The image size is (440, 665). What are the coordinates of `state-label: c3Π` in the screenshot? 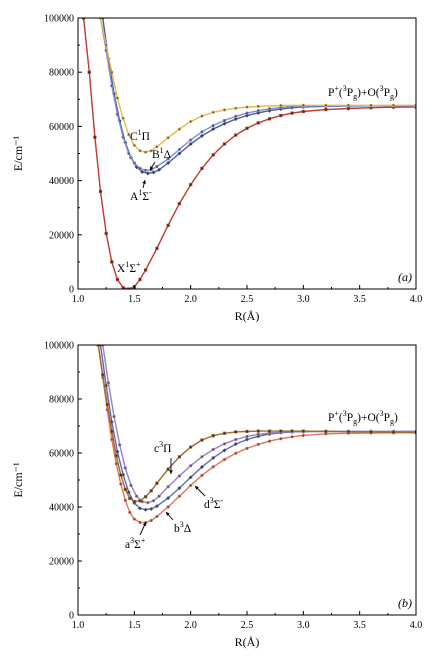 It's located at (162, 447).